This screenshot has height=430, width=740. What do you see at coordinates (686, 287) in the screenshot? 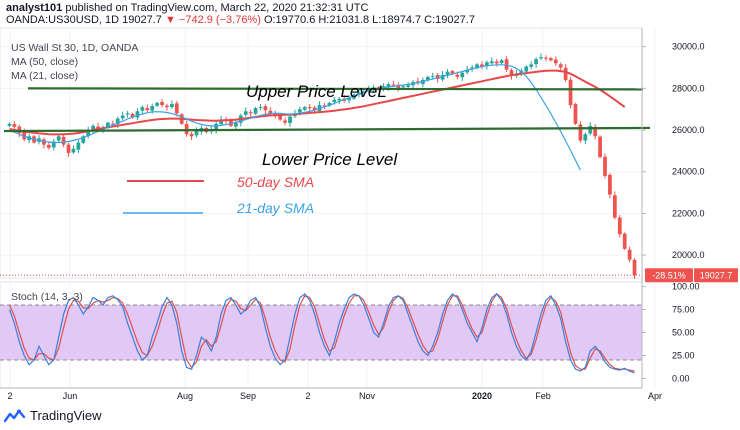
I see `stoch-tick-label: 100.00` at bounding box center [686, 287].